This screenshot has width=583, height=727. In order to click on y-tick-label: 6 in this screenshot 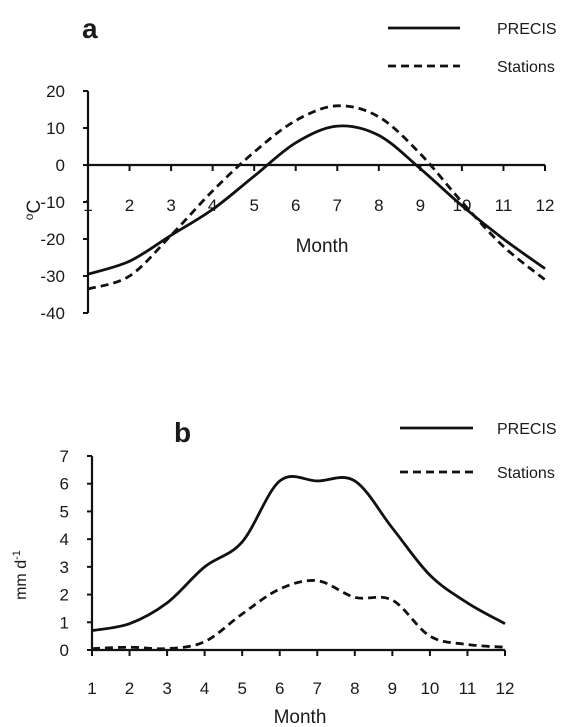, I will do `click(64, 484)`.